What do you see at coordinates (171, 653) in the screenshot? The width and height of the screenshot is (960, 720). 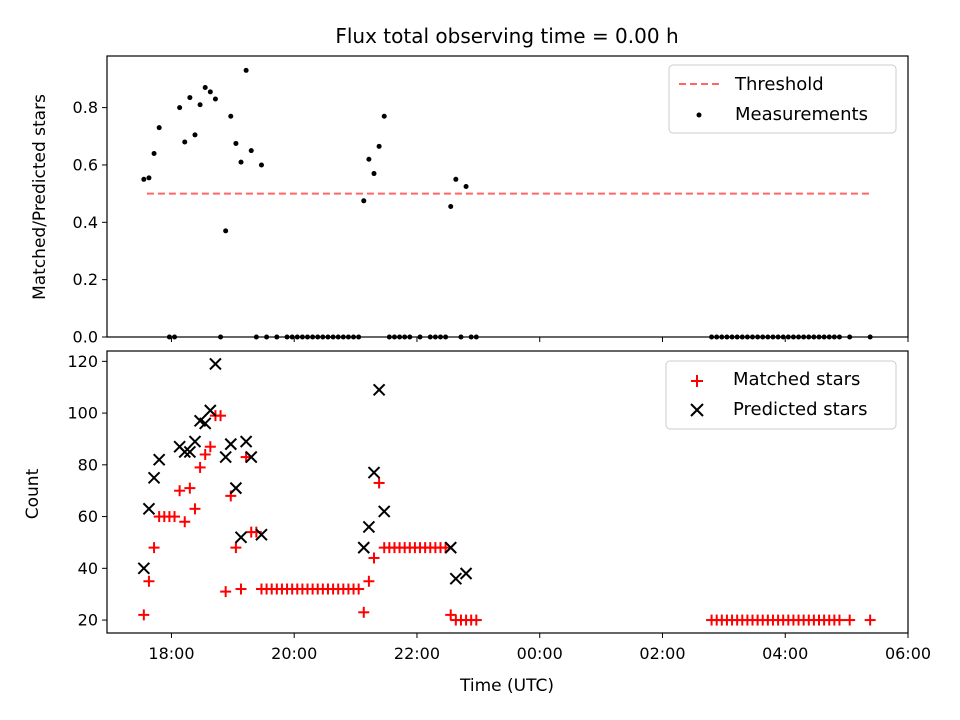 I see `bottom-x-tick-label: 18:00` at bounding box center [171, 653].